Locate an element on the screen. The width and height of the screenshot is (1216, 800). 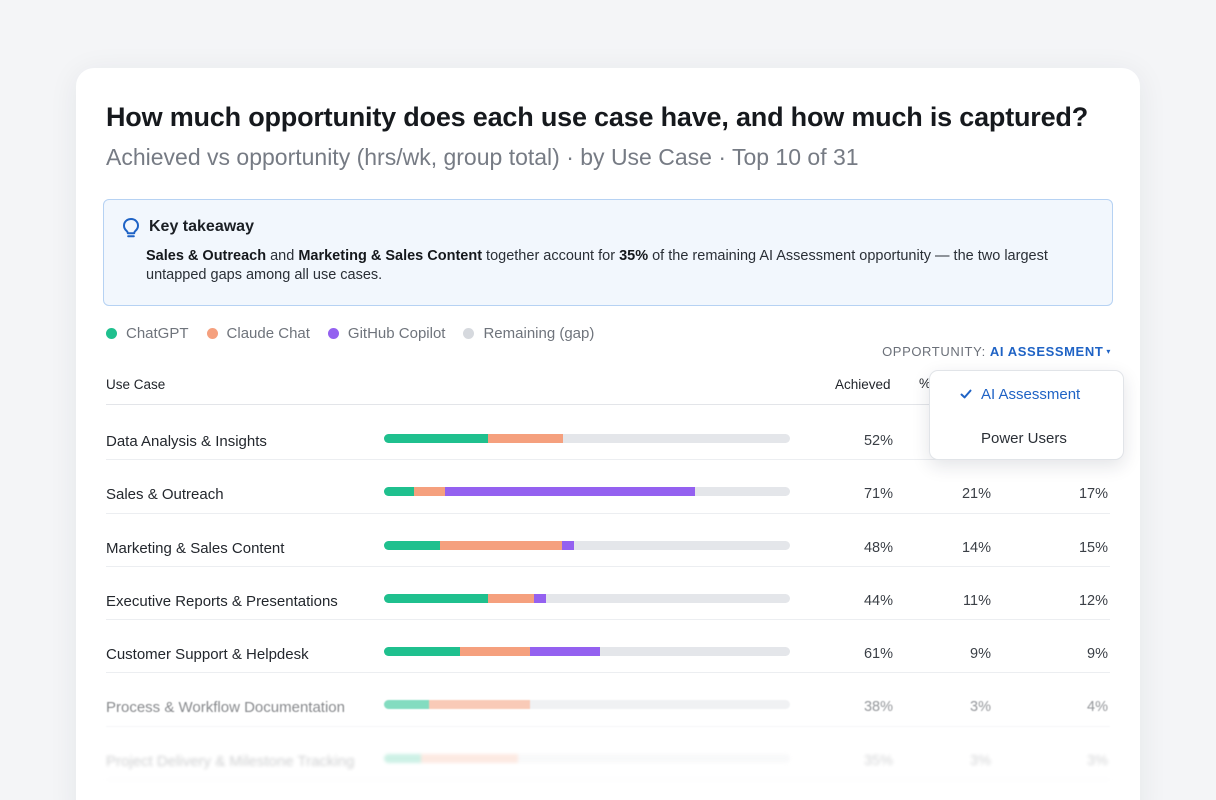
col-use-case: Use Case is located at coordinates (136, 384).